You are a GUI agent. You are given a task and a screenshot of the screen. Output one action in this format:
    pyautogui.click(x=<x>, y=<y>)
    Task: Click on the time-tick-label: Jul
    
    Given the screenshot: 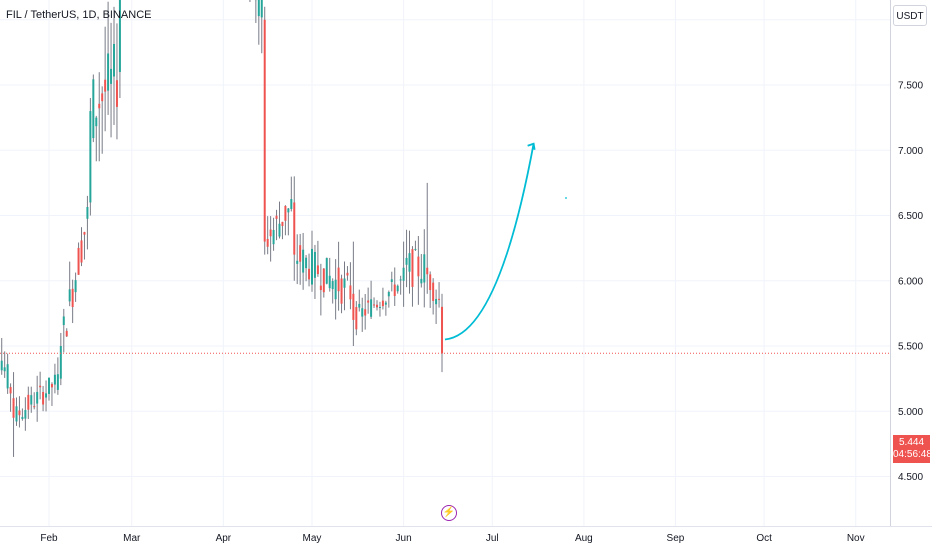 What is the action you would take?
    pyautogui.click(x=492, y=538)
    